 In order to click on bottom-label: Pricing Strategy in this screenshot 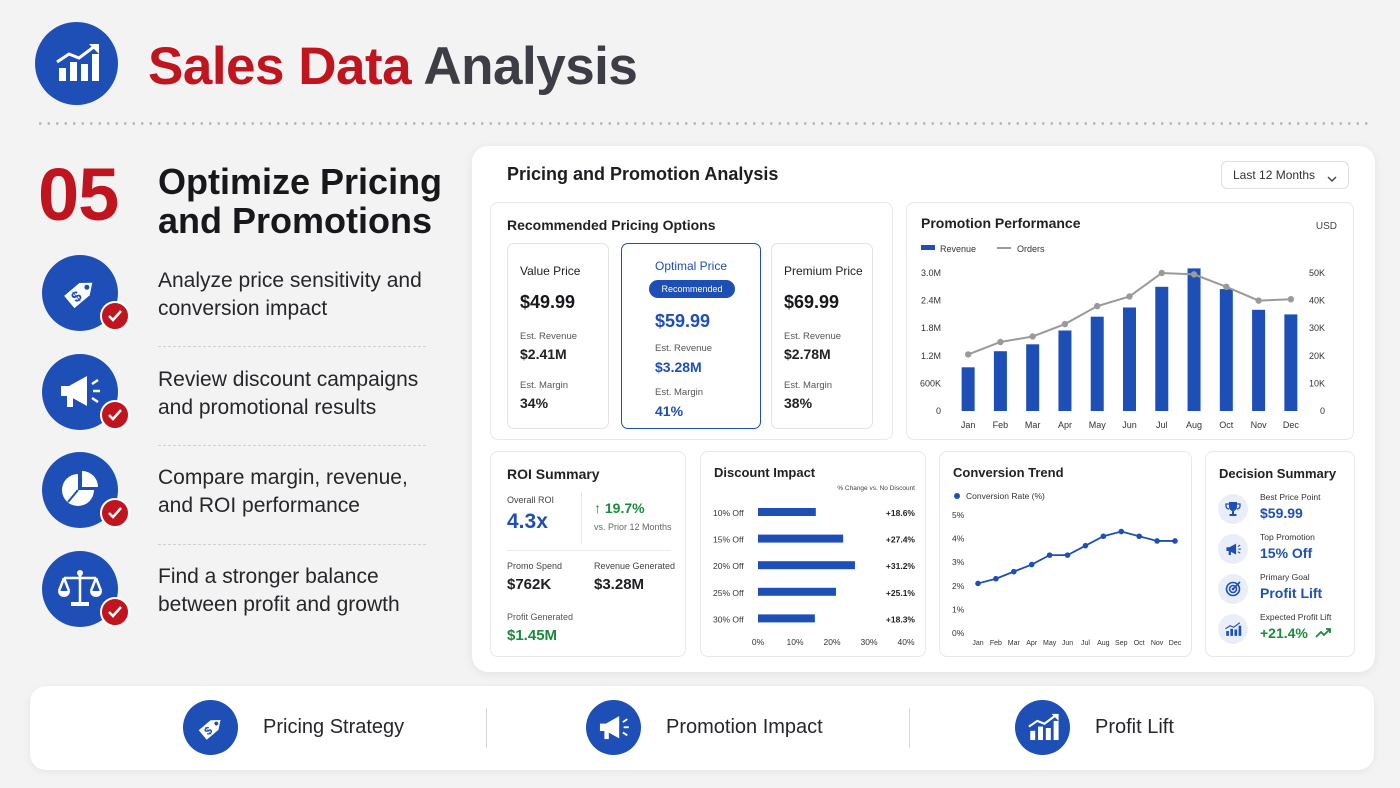, I will do `click(334, 727)`.